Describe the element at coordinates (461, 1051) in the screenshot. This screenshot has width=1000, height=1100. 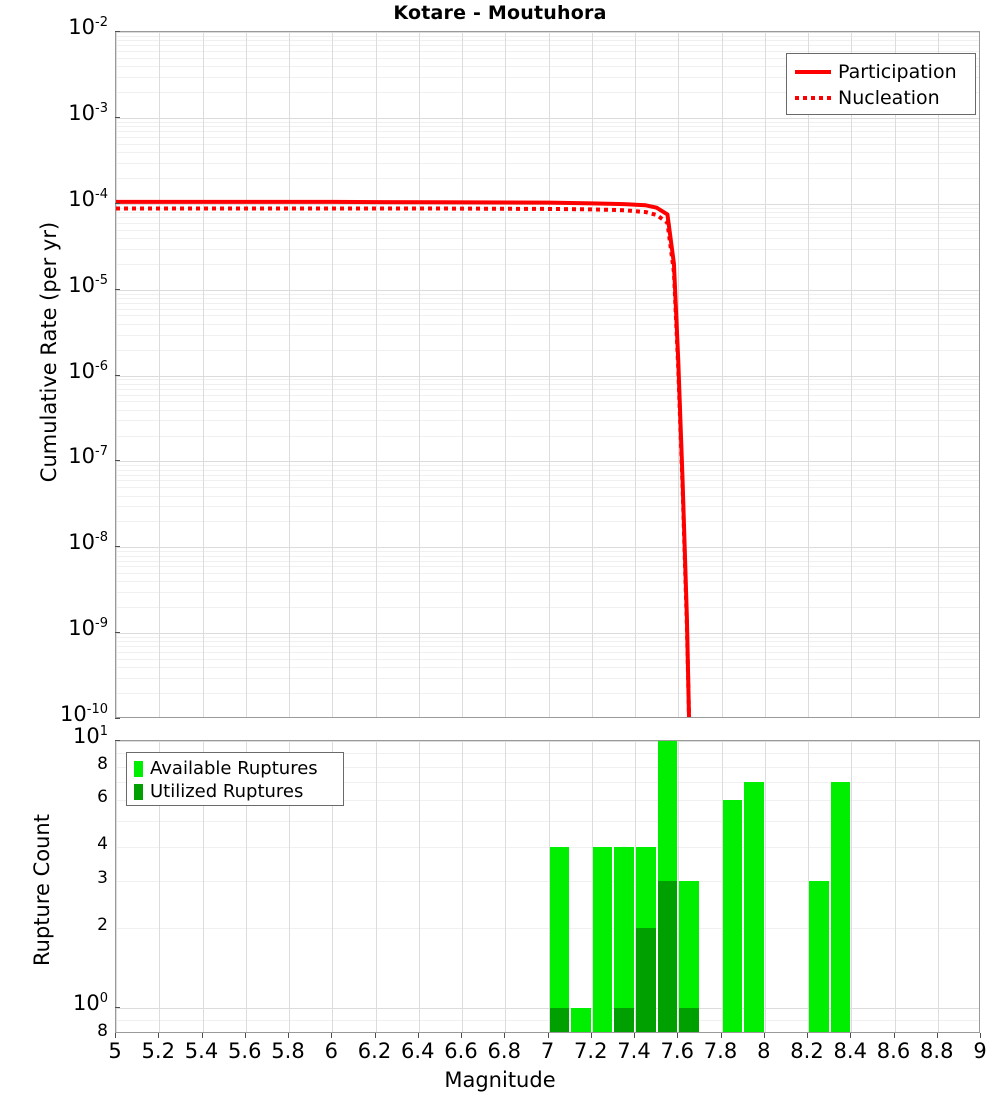
I see `x-tick-label: 6.6` at that location.